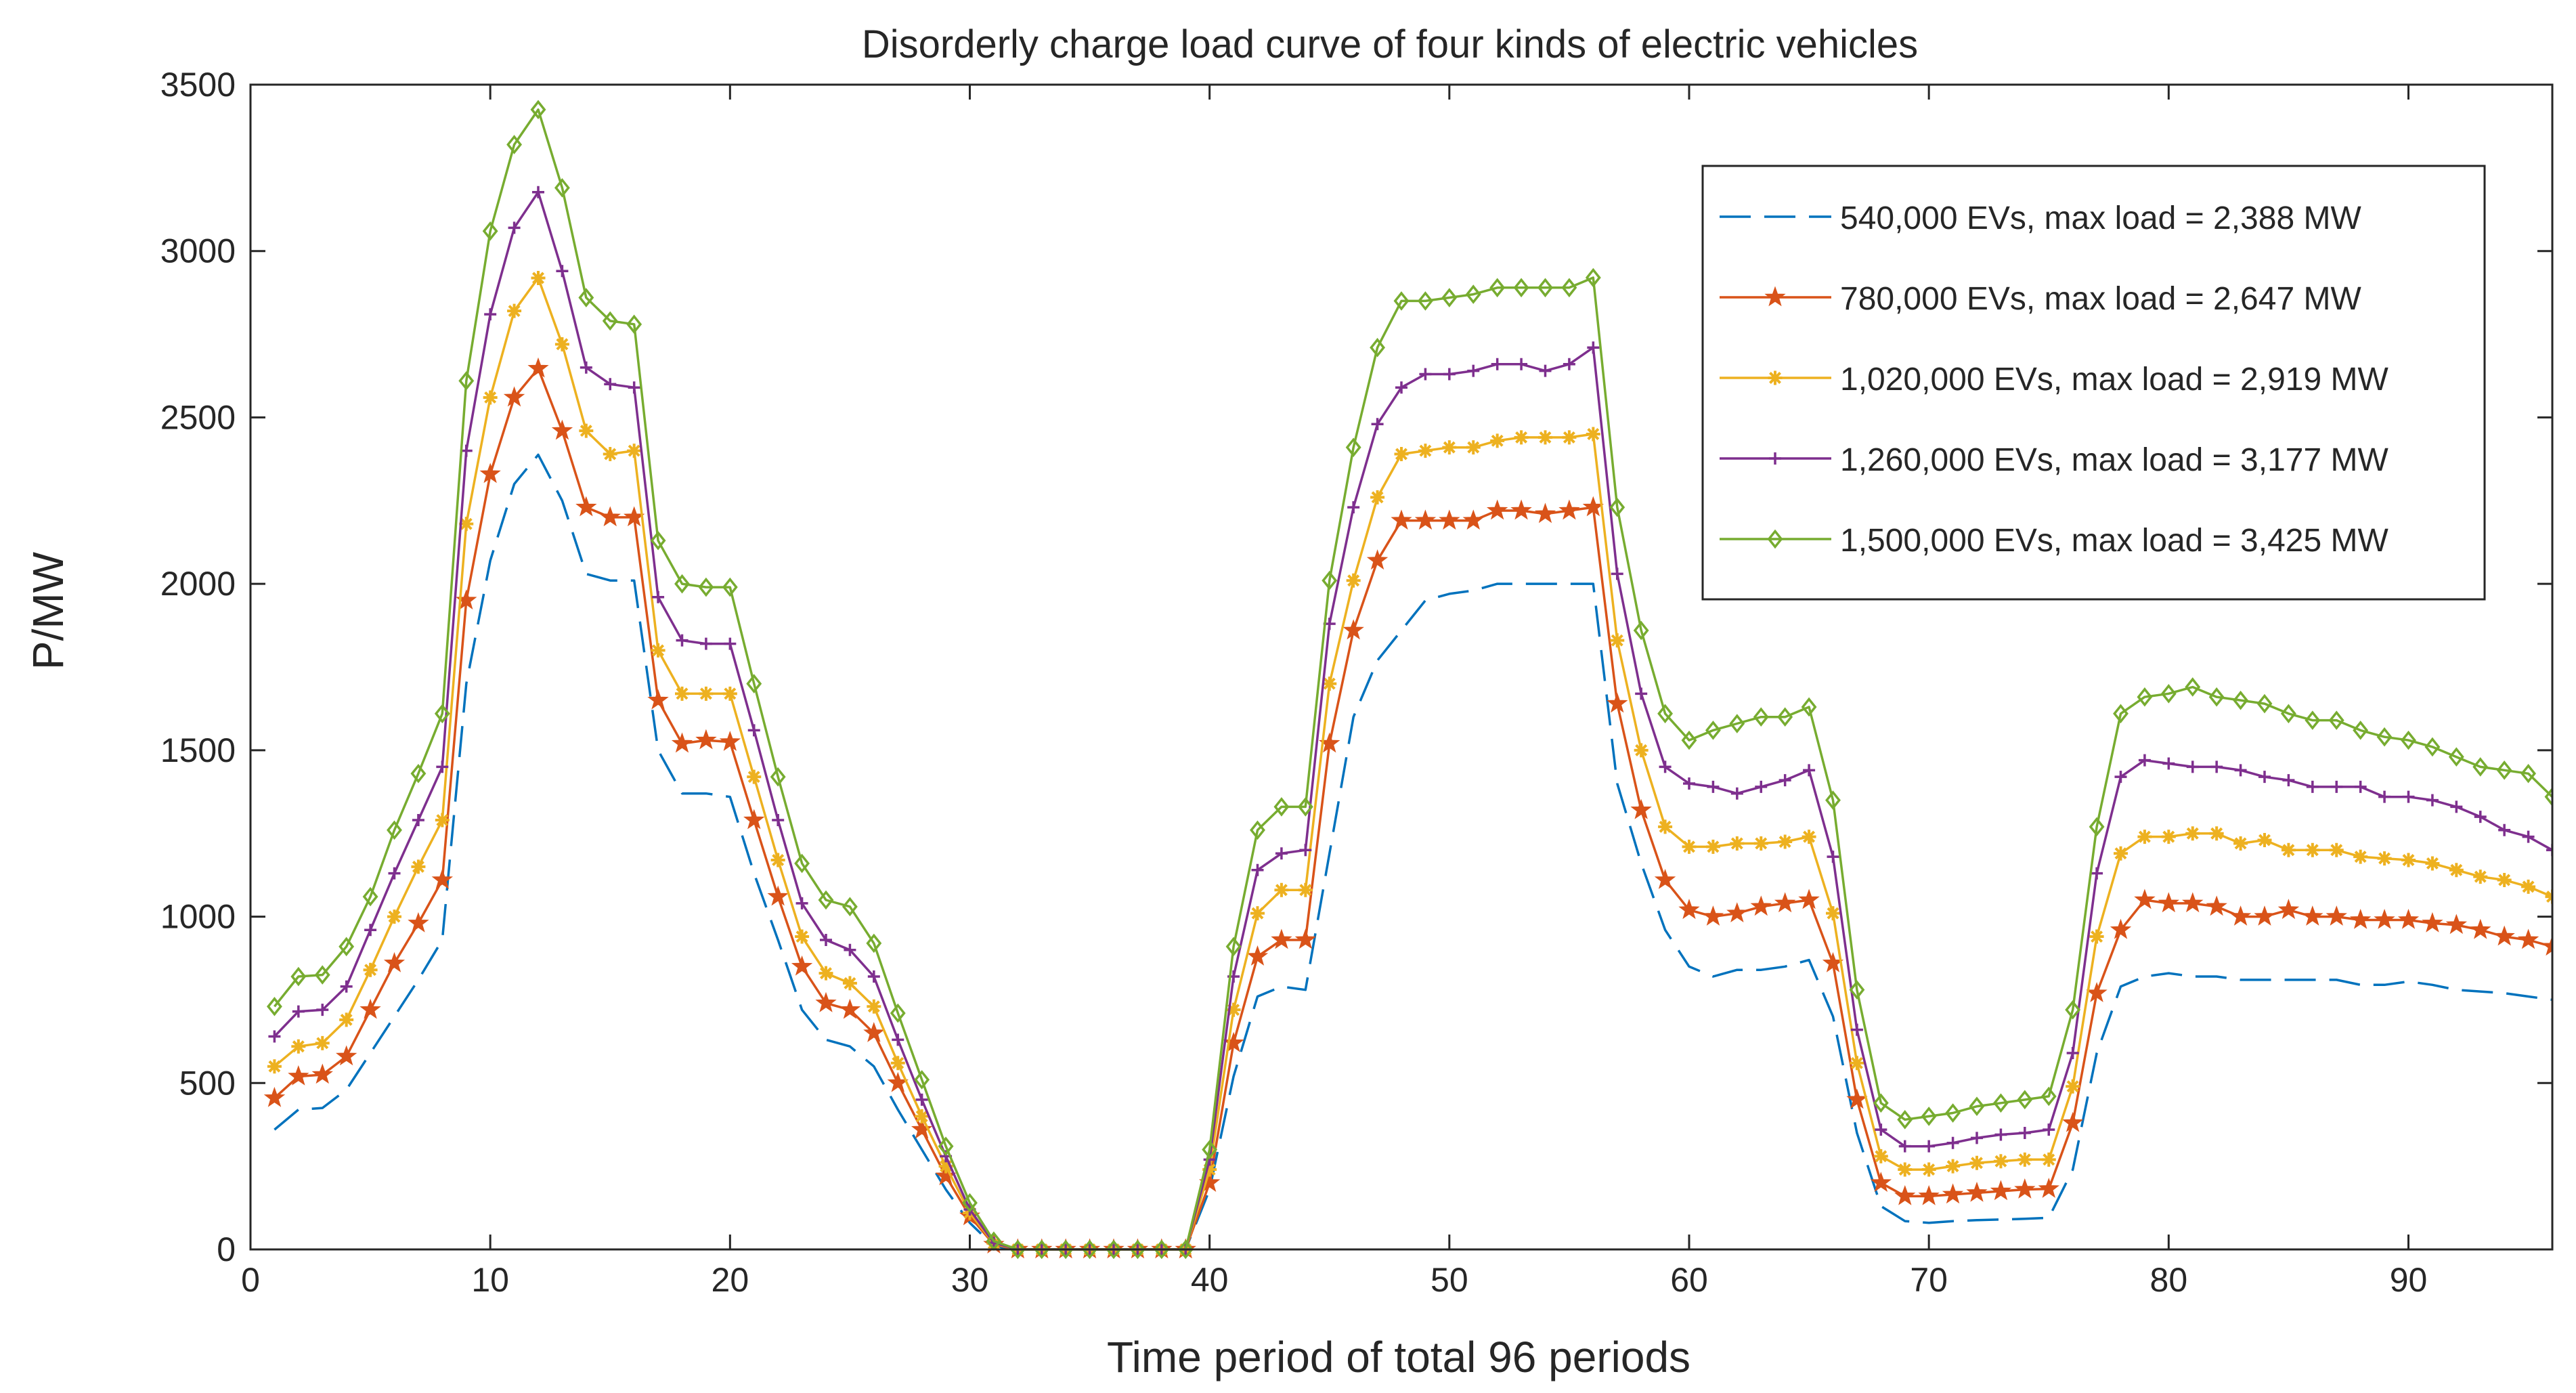 The height and width of the screenshot is (1393, 2576). What do you see at coordinates (198, 85) in the screenshot?
I see `y-tick-label-3500: 3500` at bounding box center [198, 85].